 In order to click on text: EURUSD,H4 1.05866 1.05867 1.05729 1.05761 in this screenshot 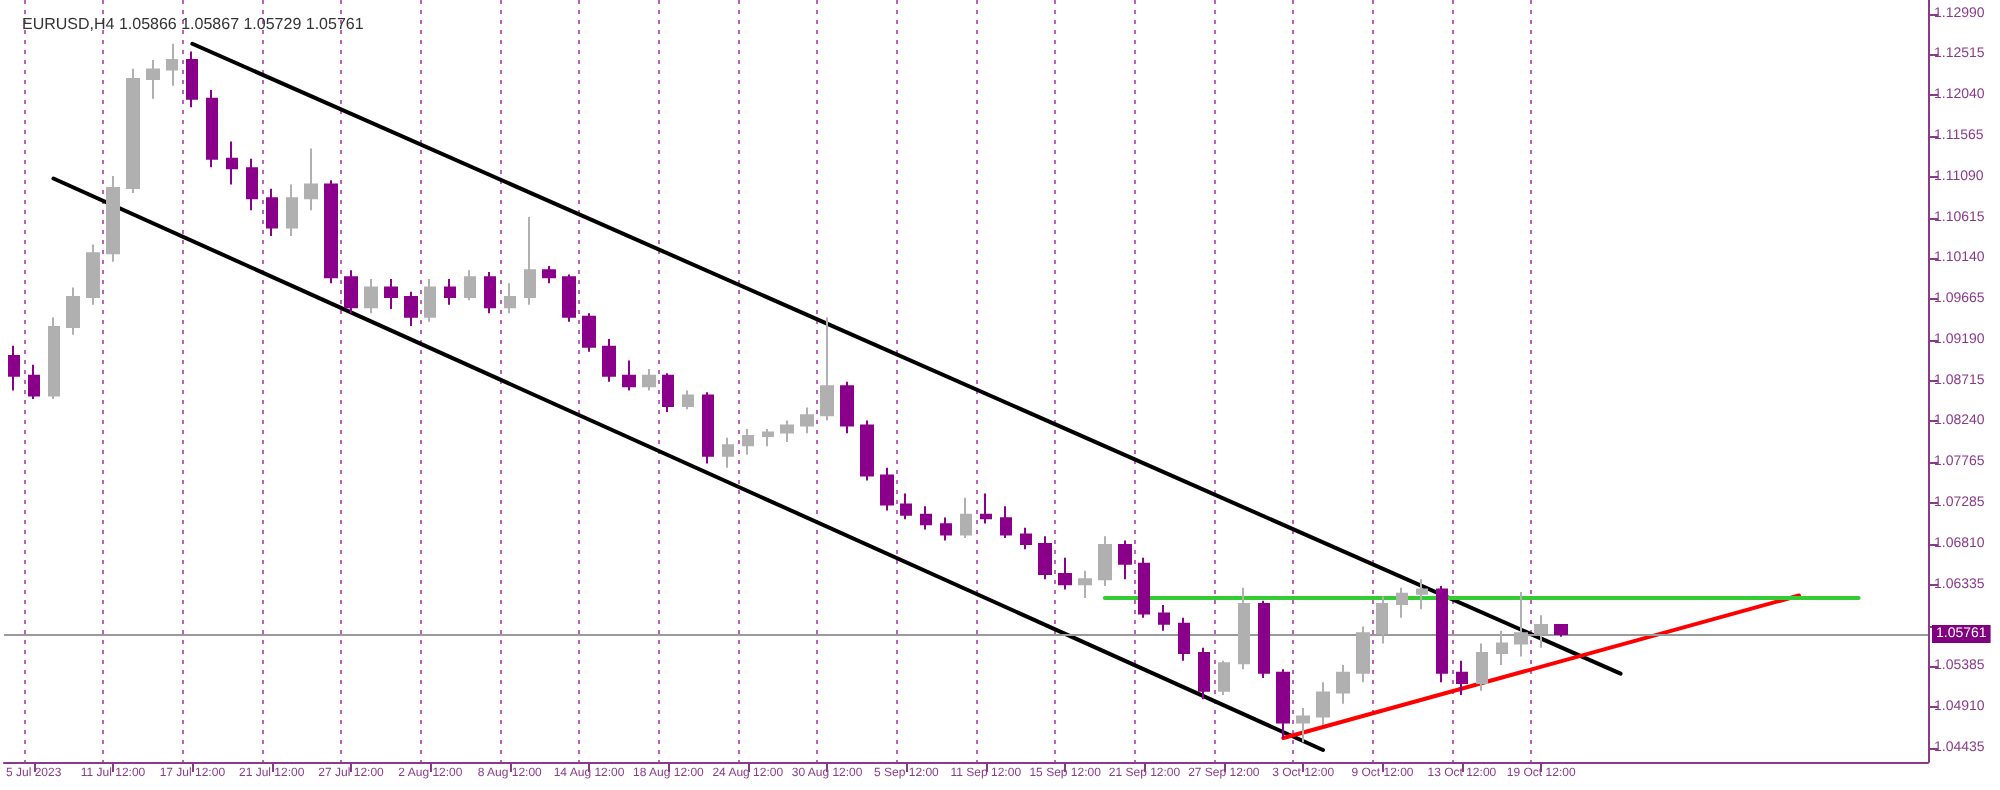, I will do `click(193, 24)`.